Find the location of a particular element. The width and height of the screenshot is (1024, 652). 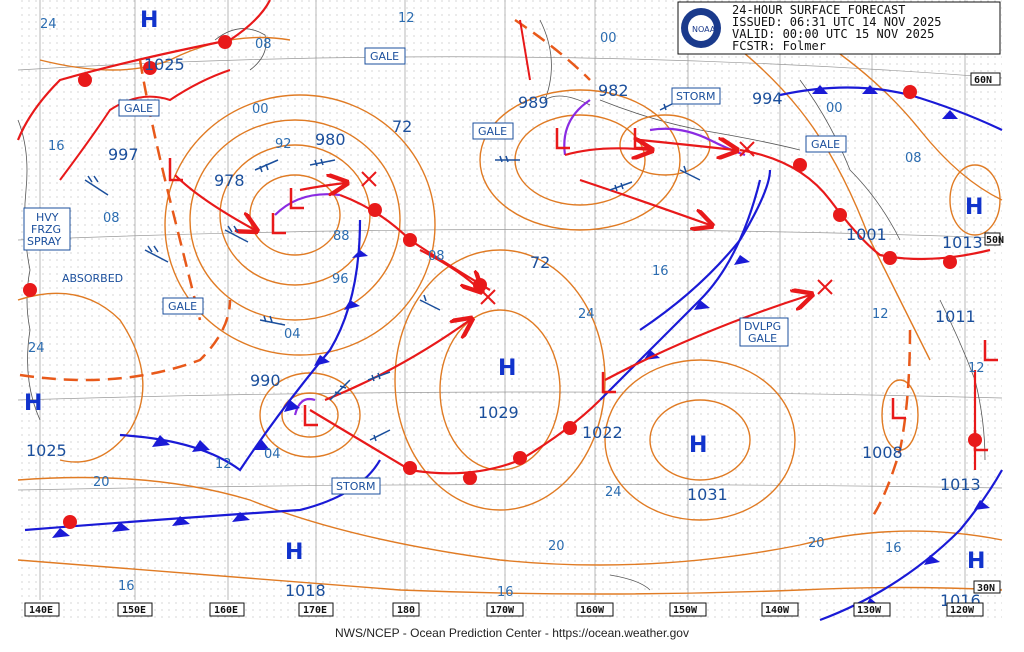

svg-text: 980 is located at coordinates (330, 139).